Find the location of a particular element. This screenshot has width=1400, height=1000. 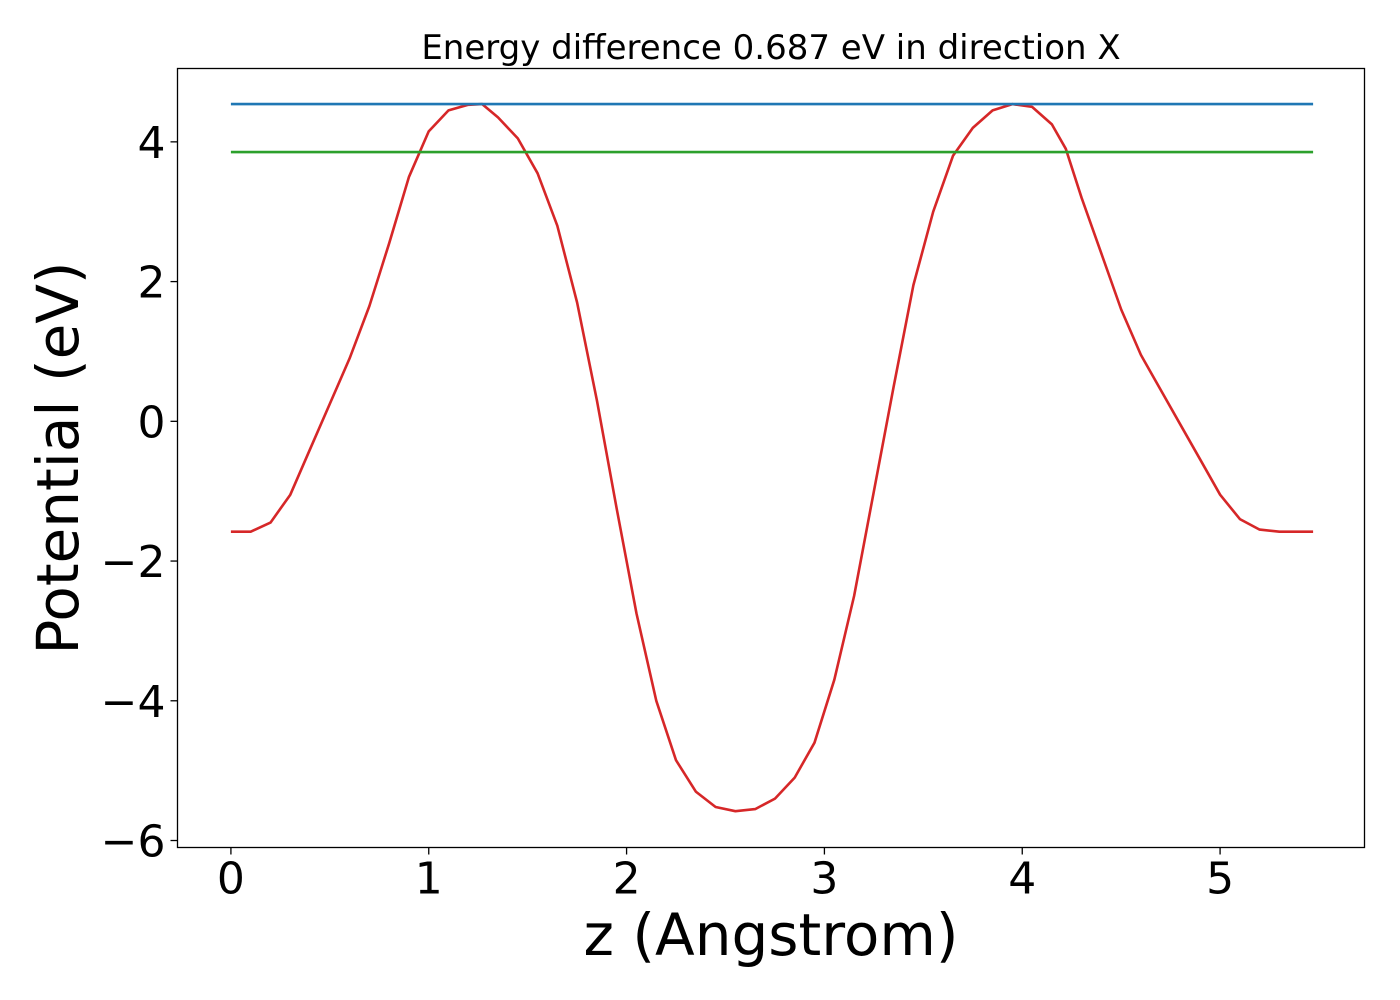

y-tick-label: −6 is located at coordinates (133, 842).